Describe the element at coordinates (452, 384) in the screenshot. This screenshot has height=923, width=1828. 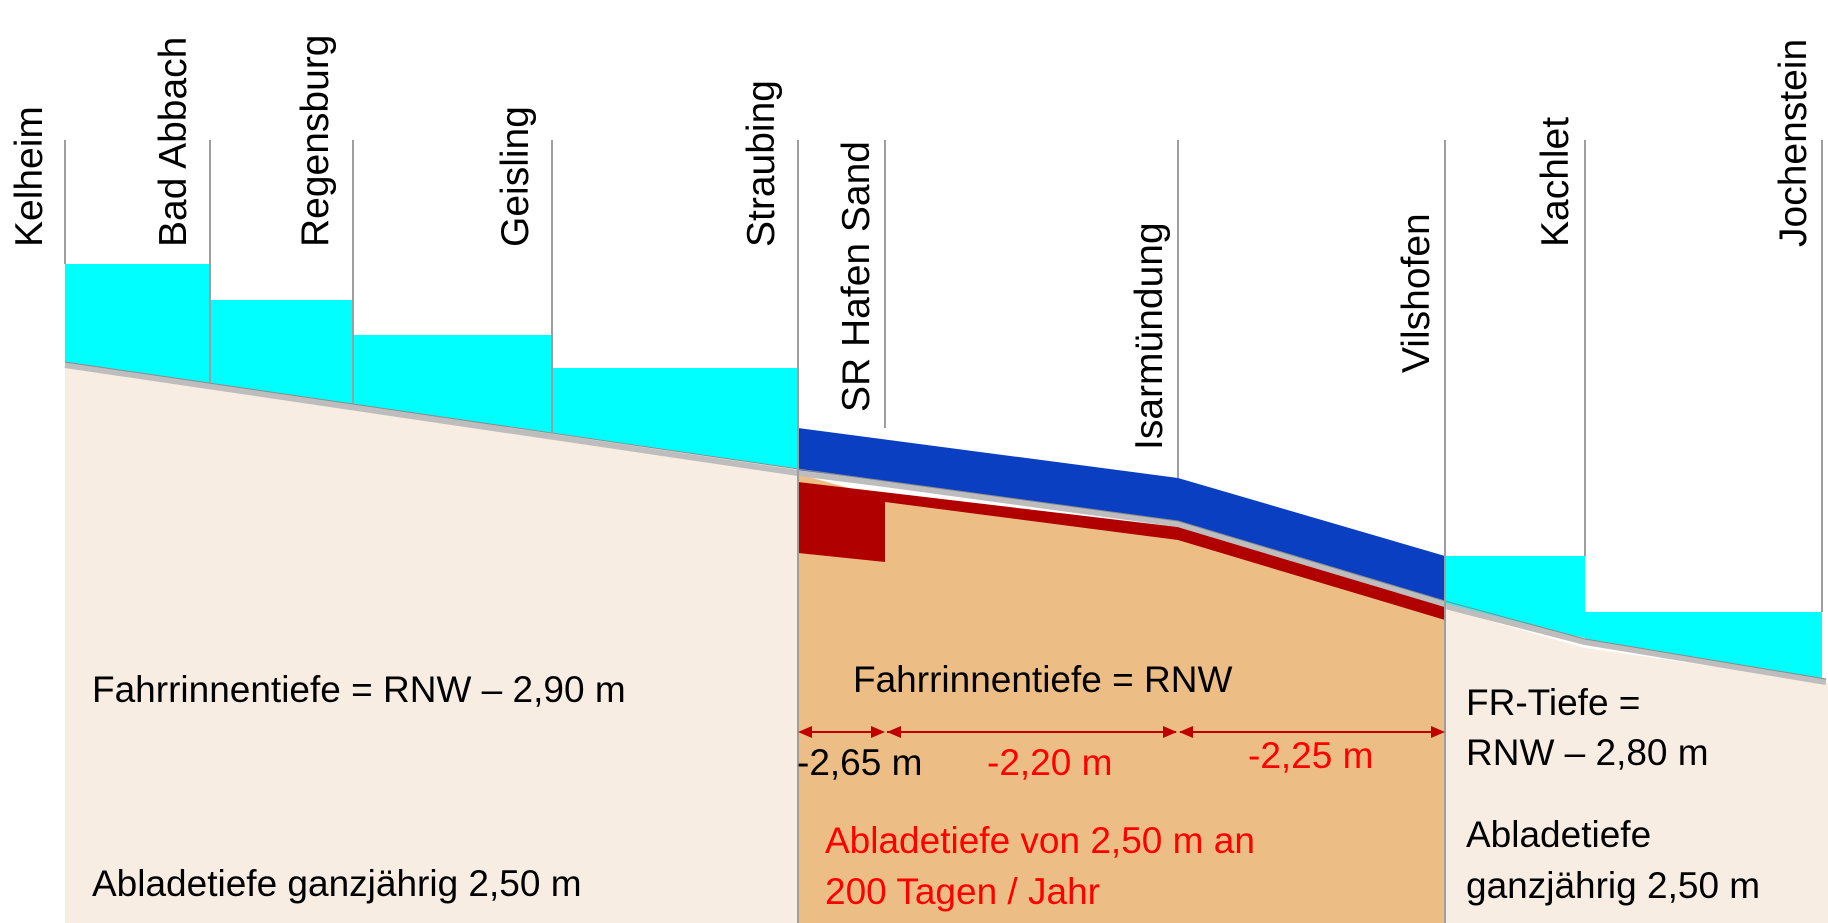
I see `water-regensburg-geisling` at that location.